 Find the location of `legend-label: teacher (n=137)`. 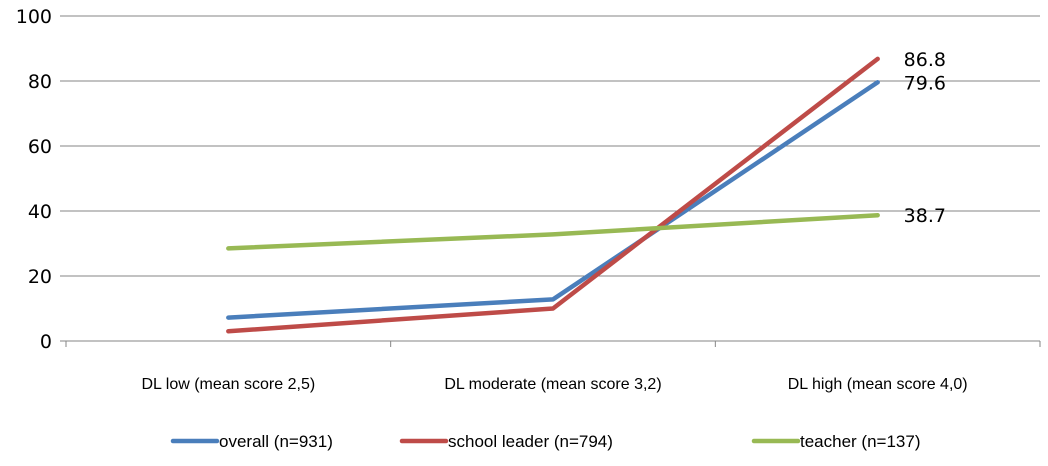

legend-label: teacher (n=137) is located at coordinates (860, 441).